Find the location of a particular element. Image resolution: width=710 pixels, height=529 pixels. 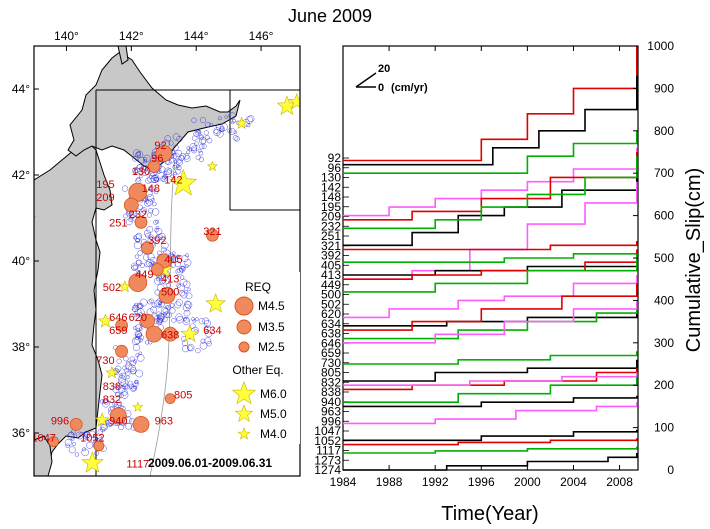

req-label: 502 is located at coordinates (112, 288).